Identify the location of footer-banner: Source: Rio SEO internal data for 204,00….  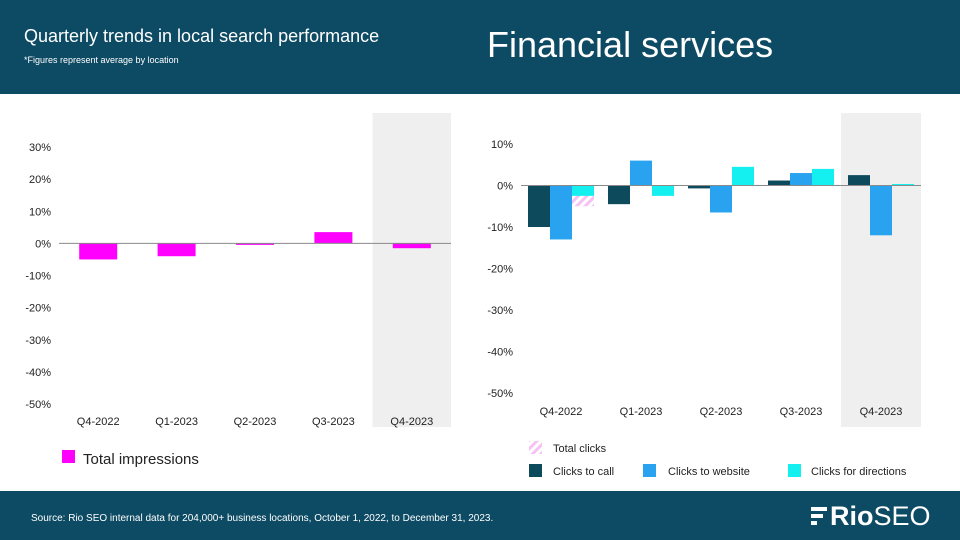
(480, 515).